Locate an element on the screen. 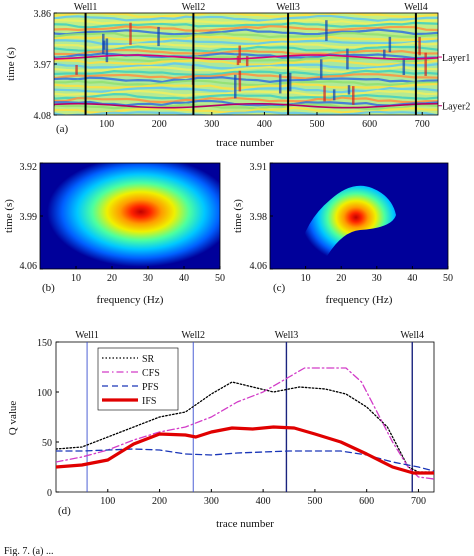 This screenshot has width=474, height=556. legend-label-ifs: IFS is located at coordinates (149, 401).